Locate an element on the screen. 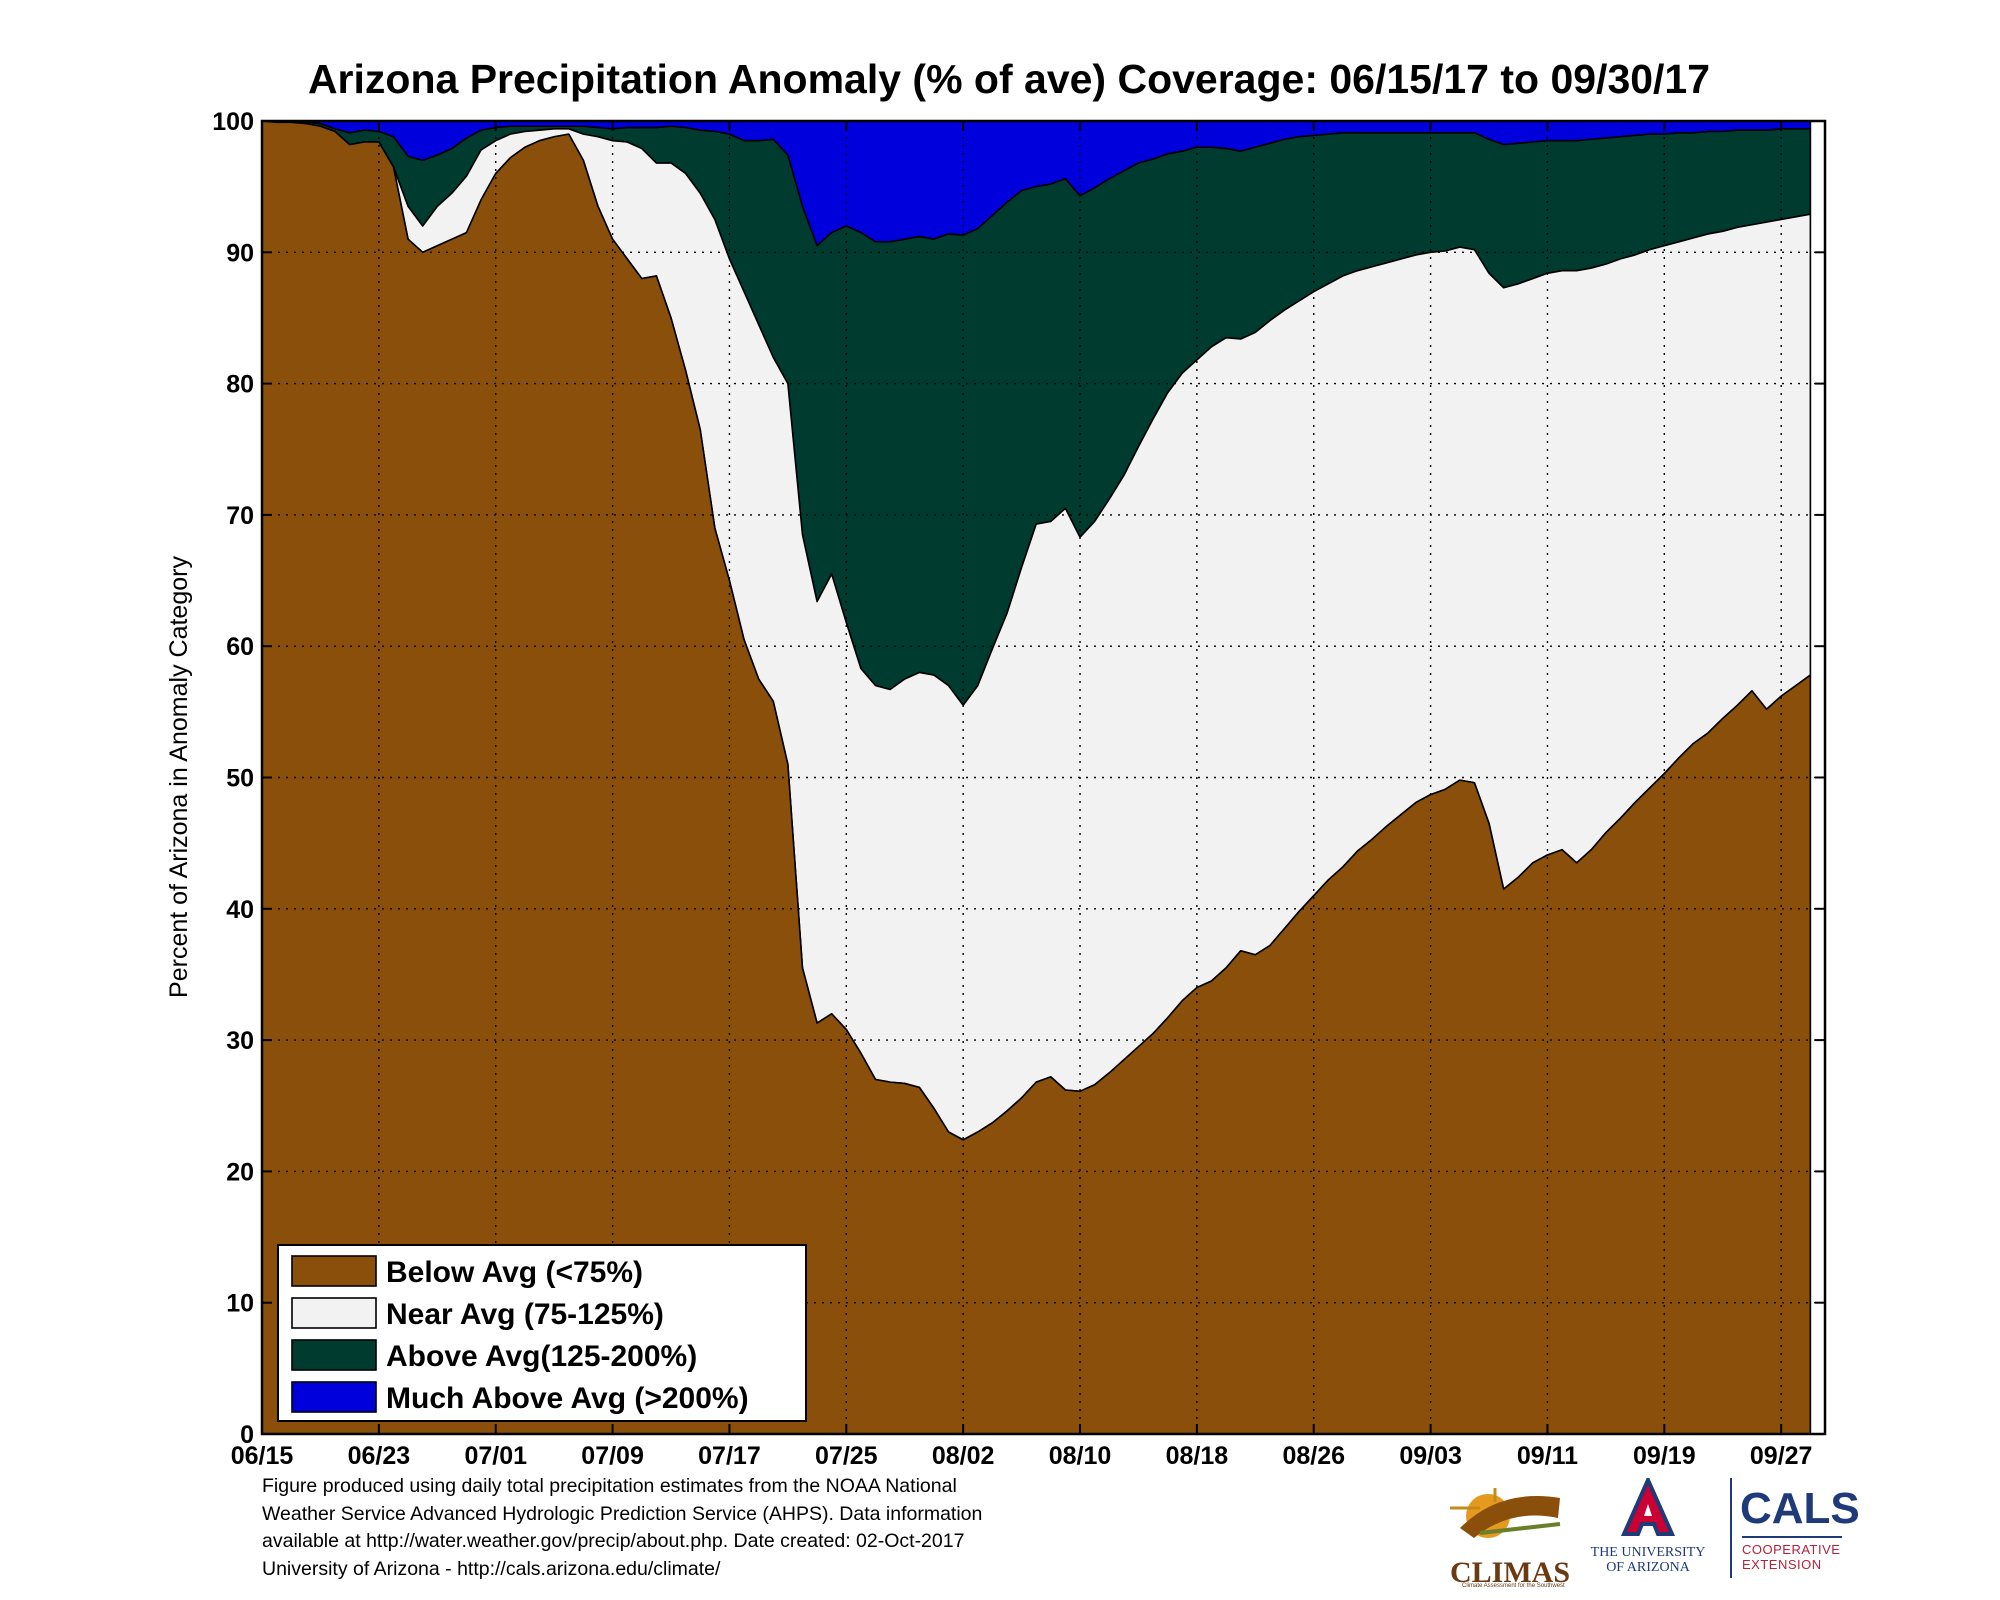 The width and height of the screenshot is (2000, 1600). ua-text-line: THE UNIVERSITY is located at coordinates (1648, 1552).